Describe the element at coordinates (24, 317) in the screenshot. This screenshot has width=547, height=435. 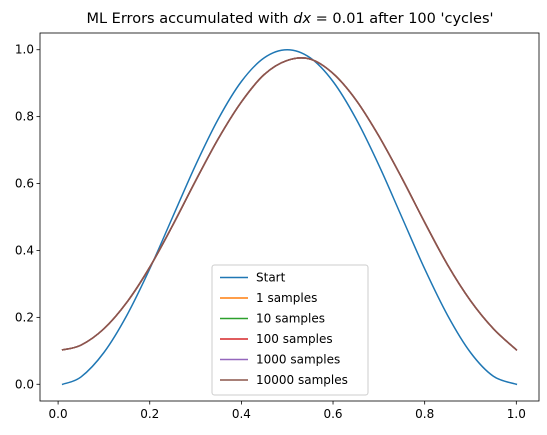
I see `y-tick-label: 0.2` at that location.